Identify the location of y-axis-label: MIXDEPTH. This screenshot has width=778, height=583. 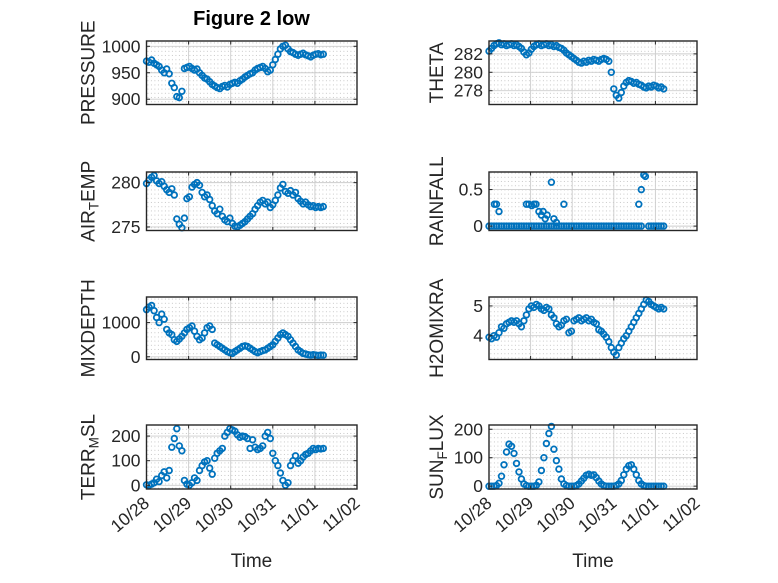
(89, 328).